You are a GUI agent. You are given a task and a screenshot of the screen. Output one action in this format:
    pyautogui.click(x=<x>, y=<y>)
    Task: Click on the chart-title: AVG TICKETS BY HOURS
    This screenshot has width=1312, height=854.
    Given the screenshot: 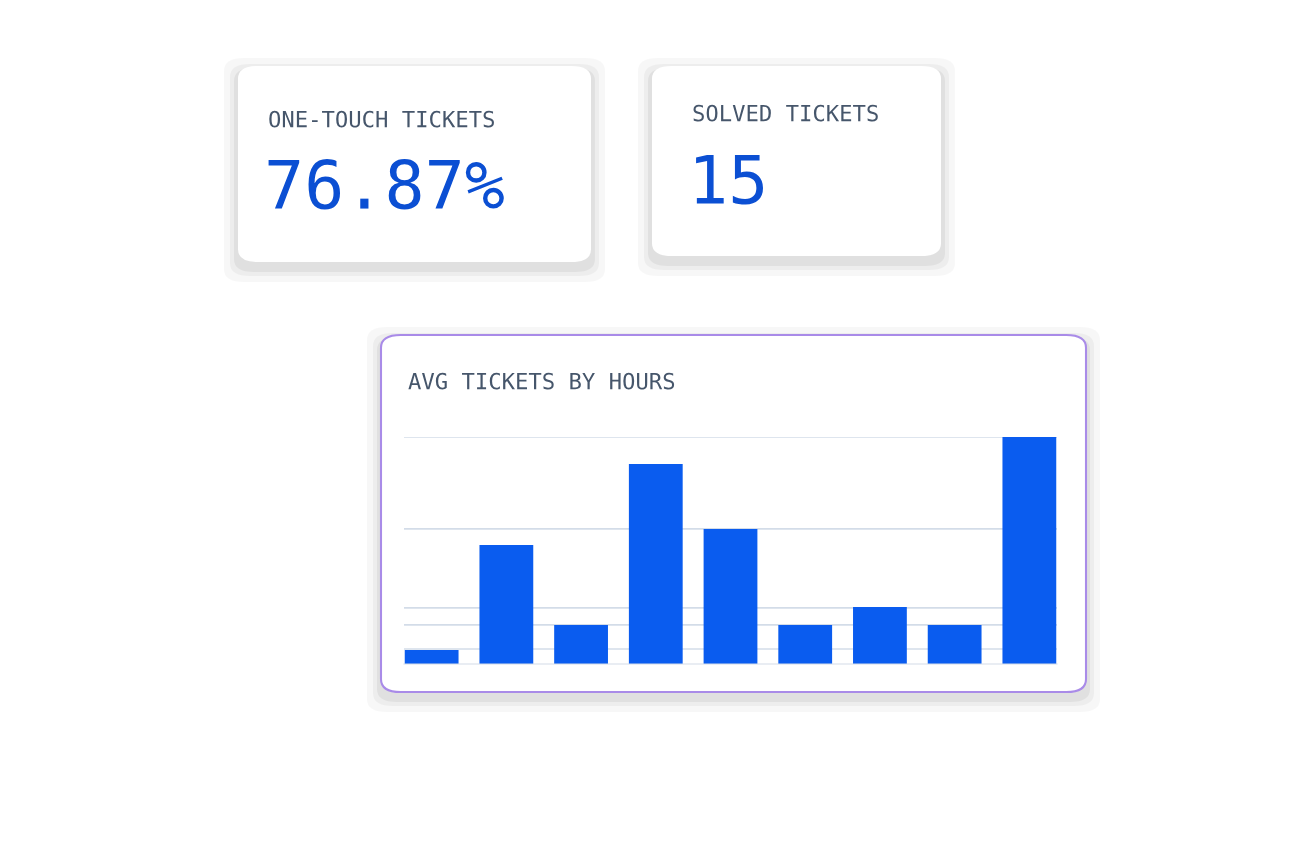 What is the action you would take?
    pyautogui.click(x=541, y=381)
    